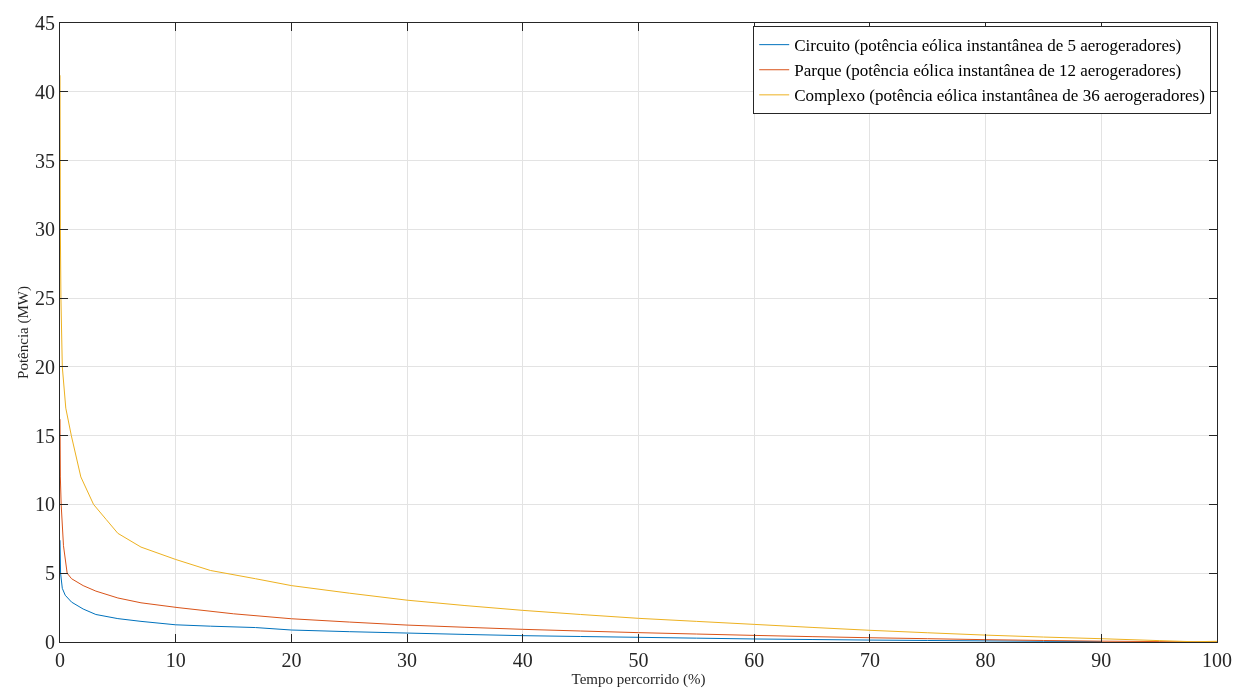 The image size is (1244, 696). What do you see at coordinates (50, 573) in the screenshot?
I see `y-tick-label: 5` at bounding box center [50, 573].